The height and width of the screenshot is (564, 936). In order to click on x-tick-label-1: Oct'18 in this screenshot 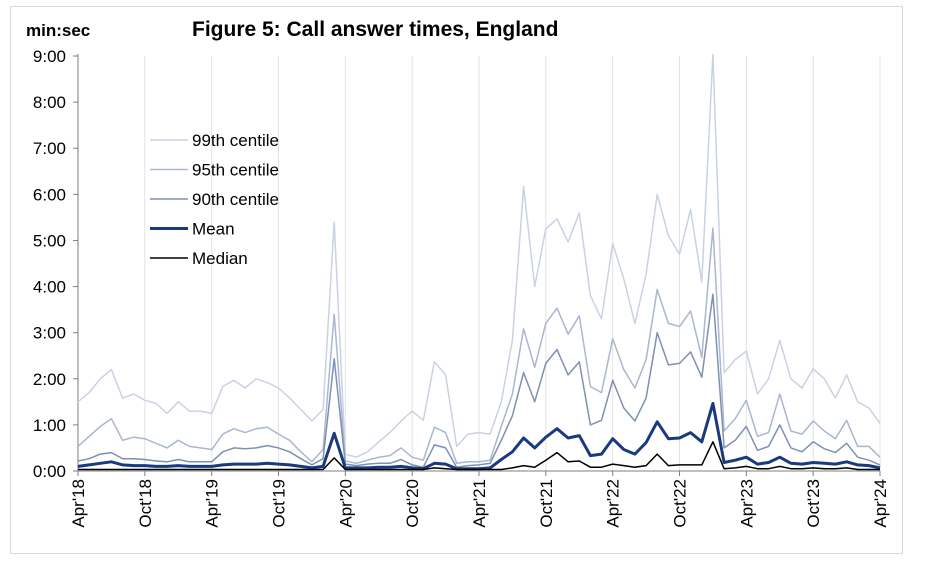, I will do `click(145, 503)`.